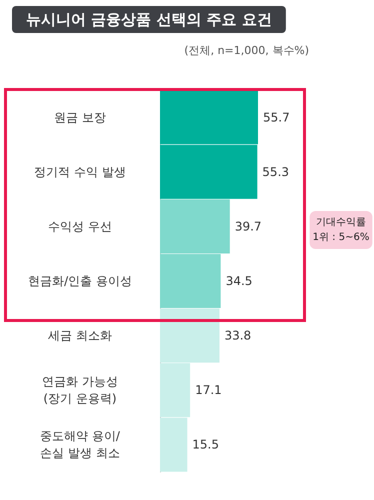  What do you see at coordinates (149, 19) in the screenshot?
I see `chart-title: 뉴시니어 금융상품 선택의 주요 요건` at bounding box center [149, 19].